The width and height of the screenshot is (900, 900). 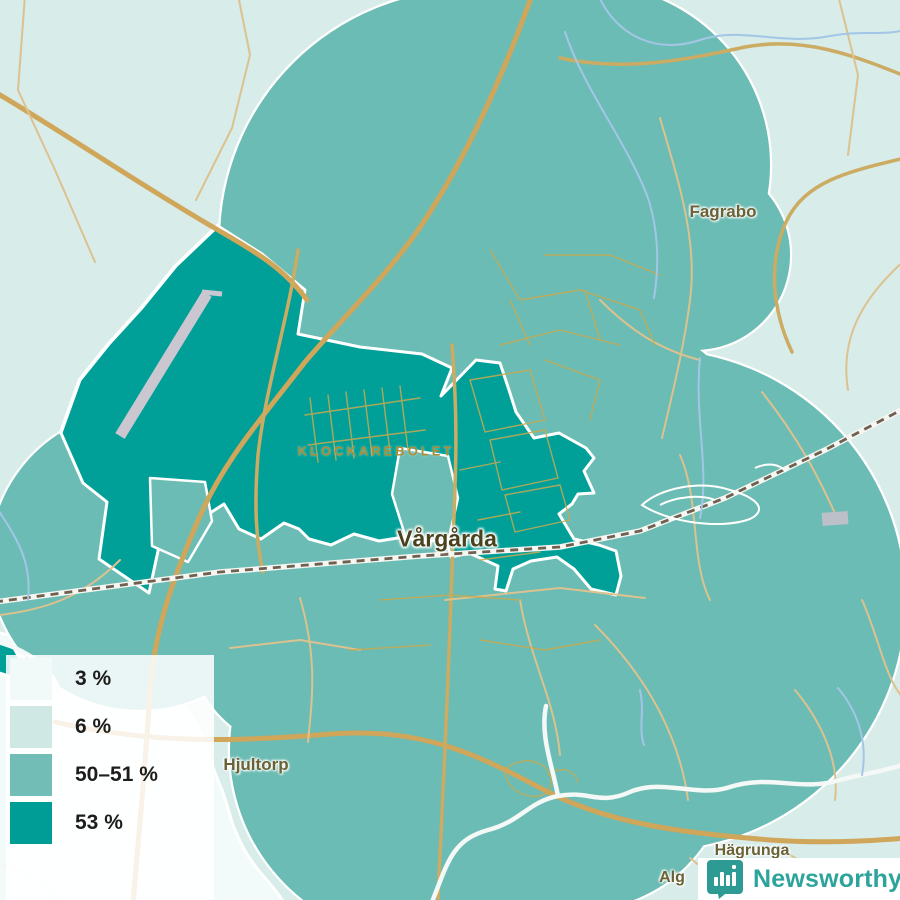 What do you see at coordinates (835, 518) in the screenshot?
I see `building-footprint` at bounding box center [835, 518].